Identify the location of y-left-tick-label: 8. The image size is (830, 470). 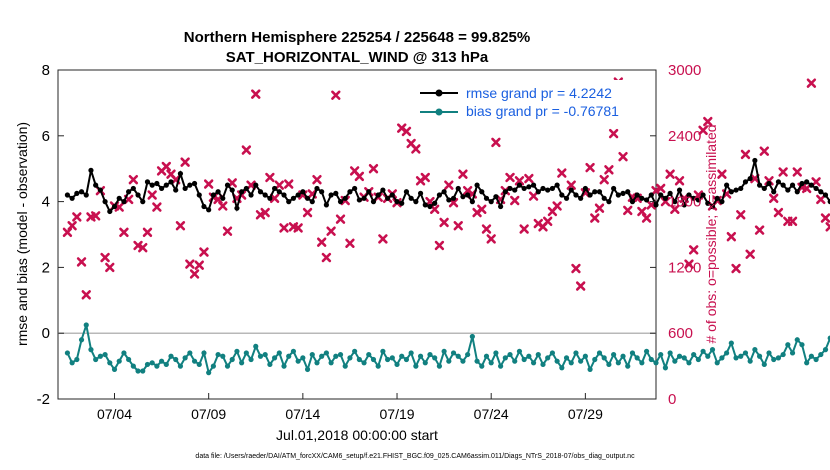
(46, 70).